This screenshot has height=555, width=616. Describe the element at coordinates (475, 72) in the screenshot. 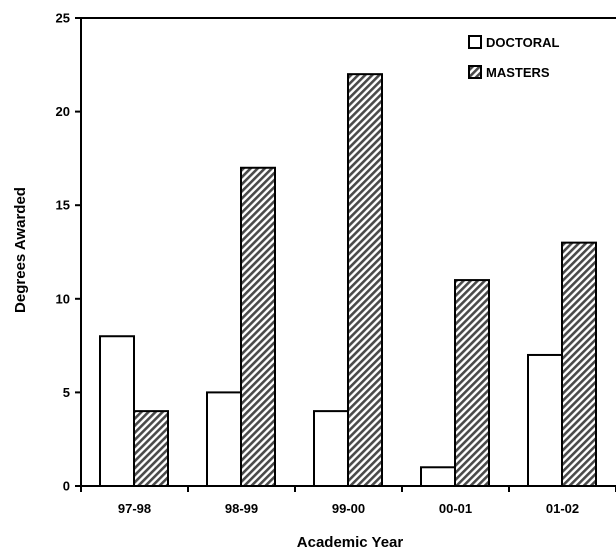

I see `legend-swatch-masters` at that location.